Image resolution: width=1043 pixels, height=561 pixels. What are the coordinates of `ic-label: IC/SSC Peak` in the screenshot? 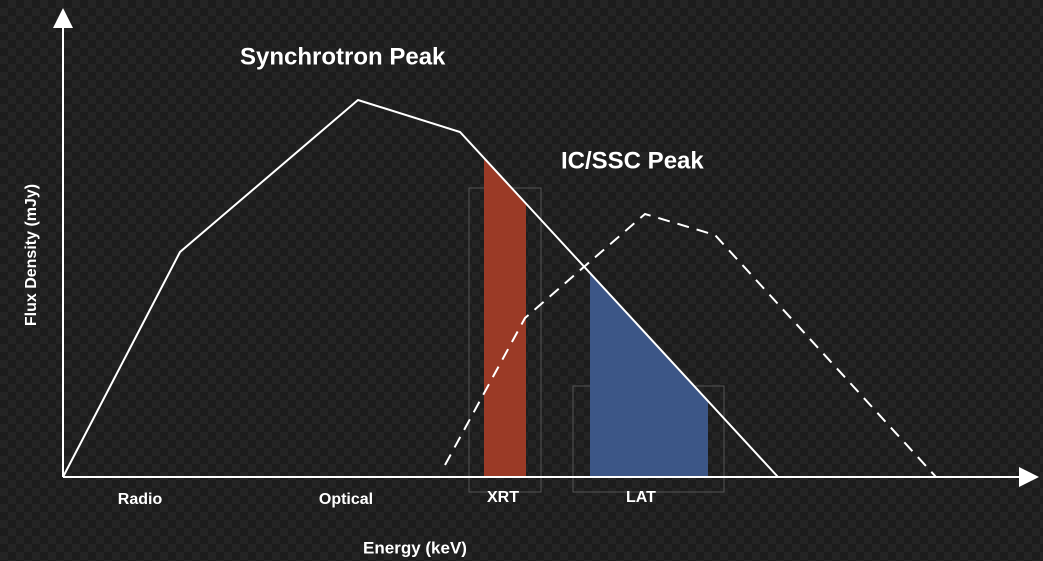 It's located at (632, 160).